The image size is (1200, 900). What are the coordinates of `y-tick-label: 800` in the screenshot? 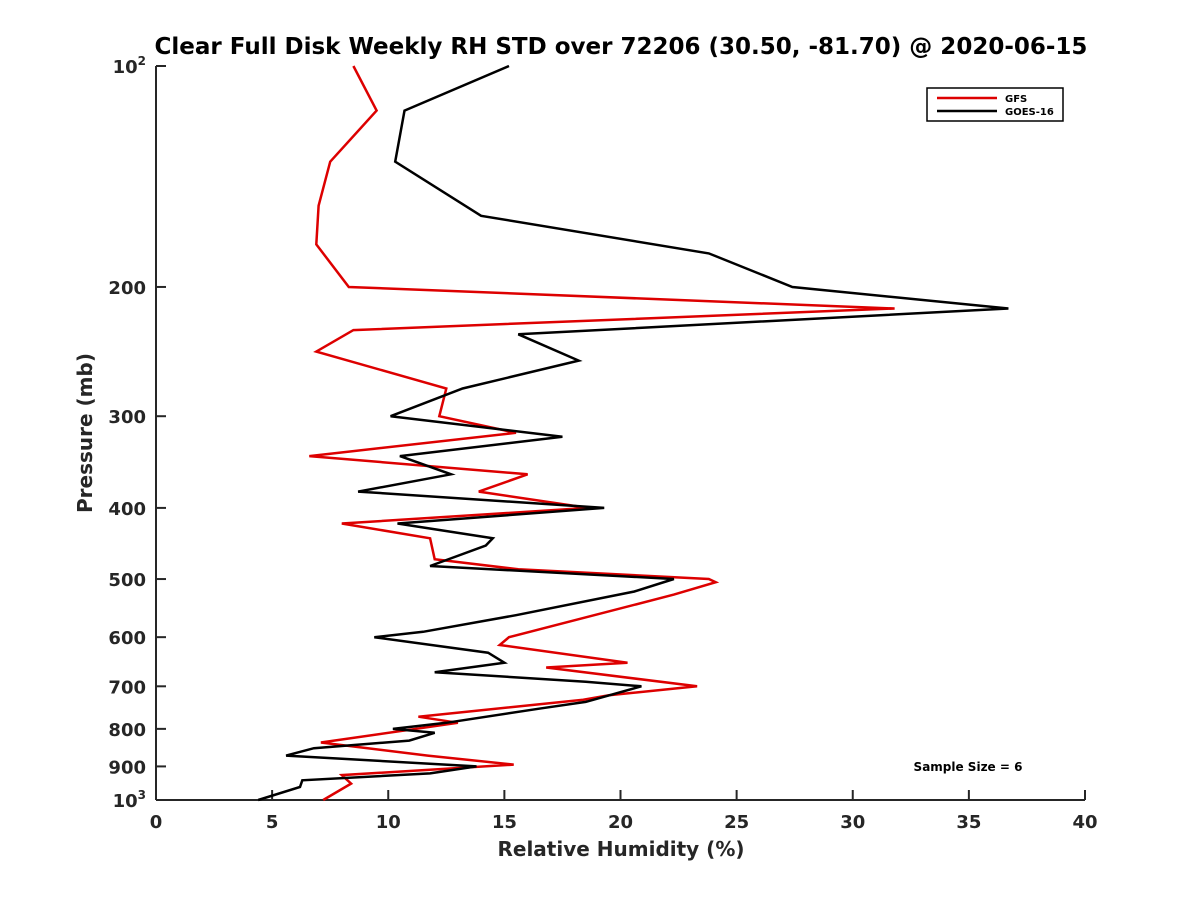 It's located at (127, 730).